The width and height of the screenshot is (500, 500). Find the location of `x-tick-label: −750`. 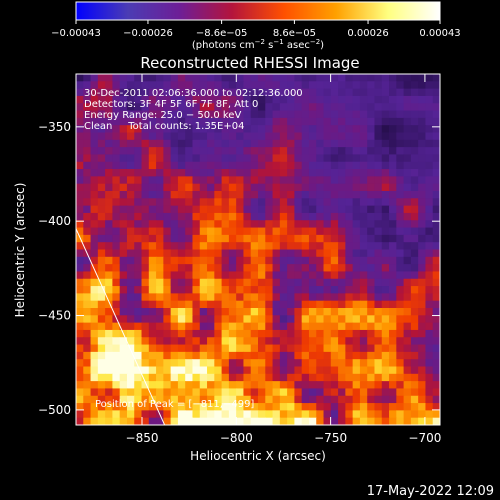

x-tick-label: −750 is located at coordinates (330, 438).